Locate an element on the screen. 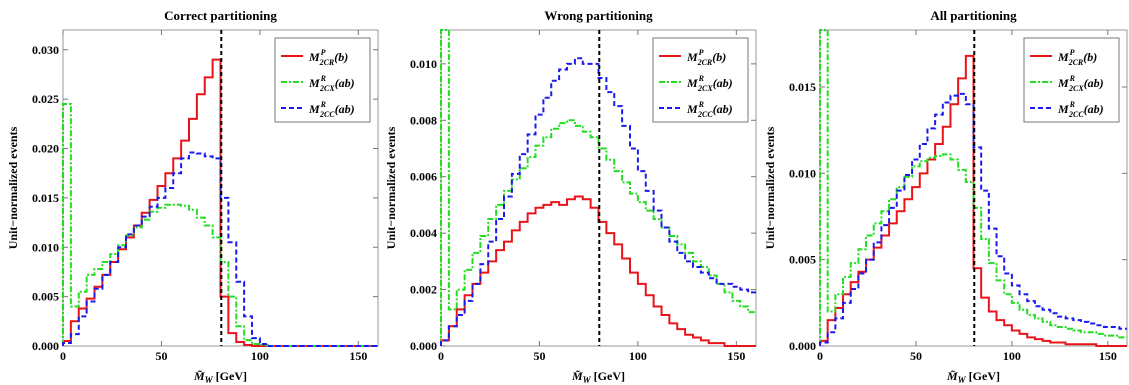  y-tick-label: 0.030 is located at coordinates (45, 50).